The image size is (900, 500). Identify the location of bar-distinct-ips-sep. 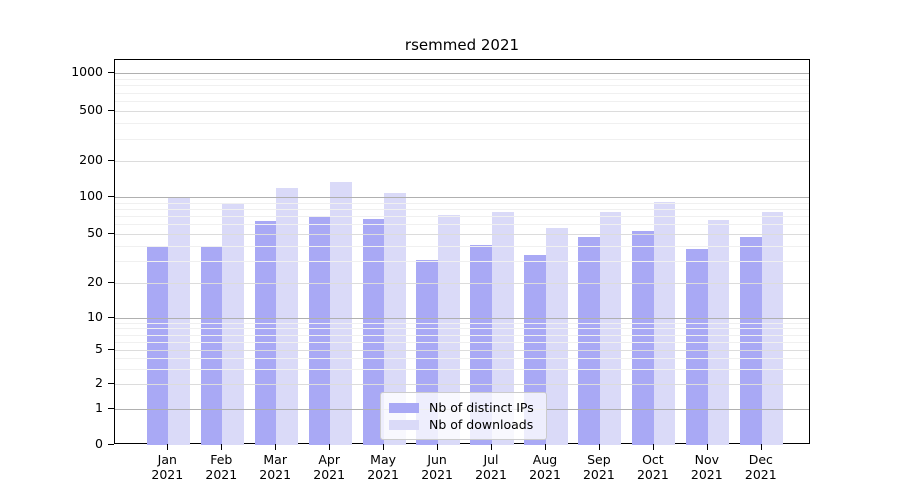
(589, 341).